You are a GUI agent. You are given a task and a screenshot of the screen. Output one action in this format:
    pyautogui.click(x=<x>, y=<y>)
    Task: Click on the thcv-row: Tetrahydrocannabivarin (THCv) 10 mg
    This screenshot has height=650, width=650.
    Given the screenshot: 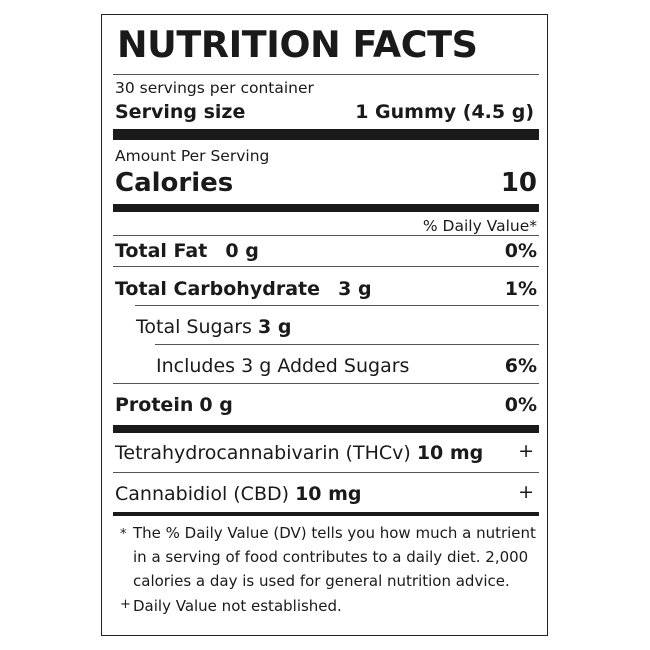 What is the action you would take?
    pyautogui.click(x=299, y=453)
    